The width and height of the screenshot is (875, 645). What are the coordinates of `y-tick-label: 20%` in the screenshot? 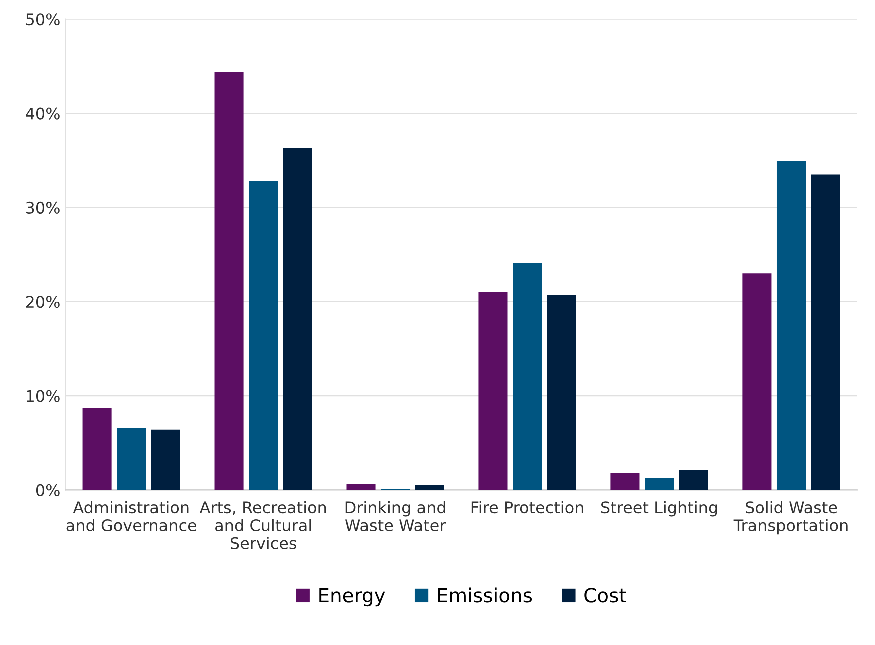 It's located at (43, 302).